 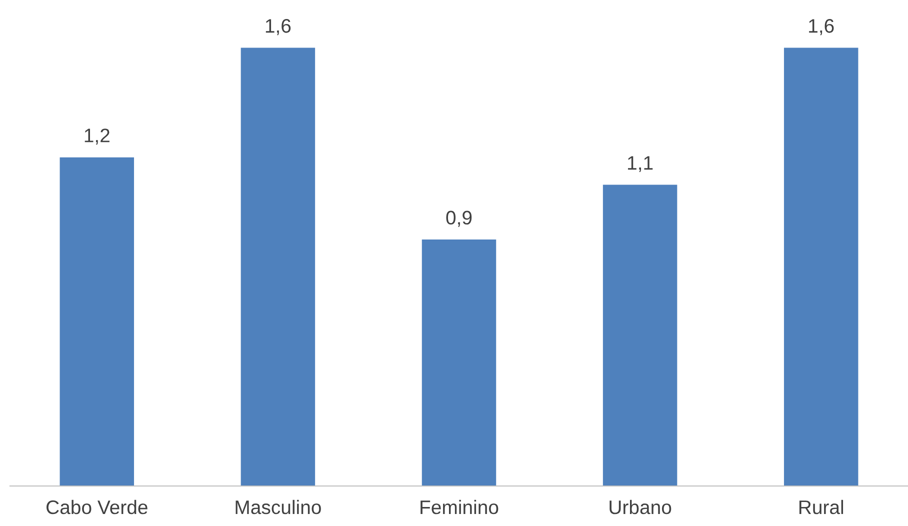 What do you see at coordinates (821, 507) in the screenshot?
I see `x-tick-label: Rural` at bounding box center [821, 507].